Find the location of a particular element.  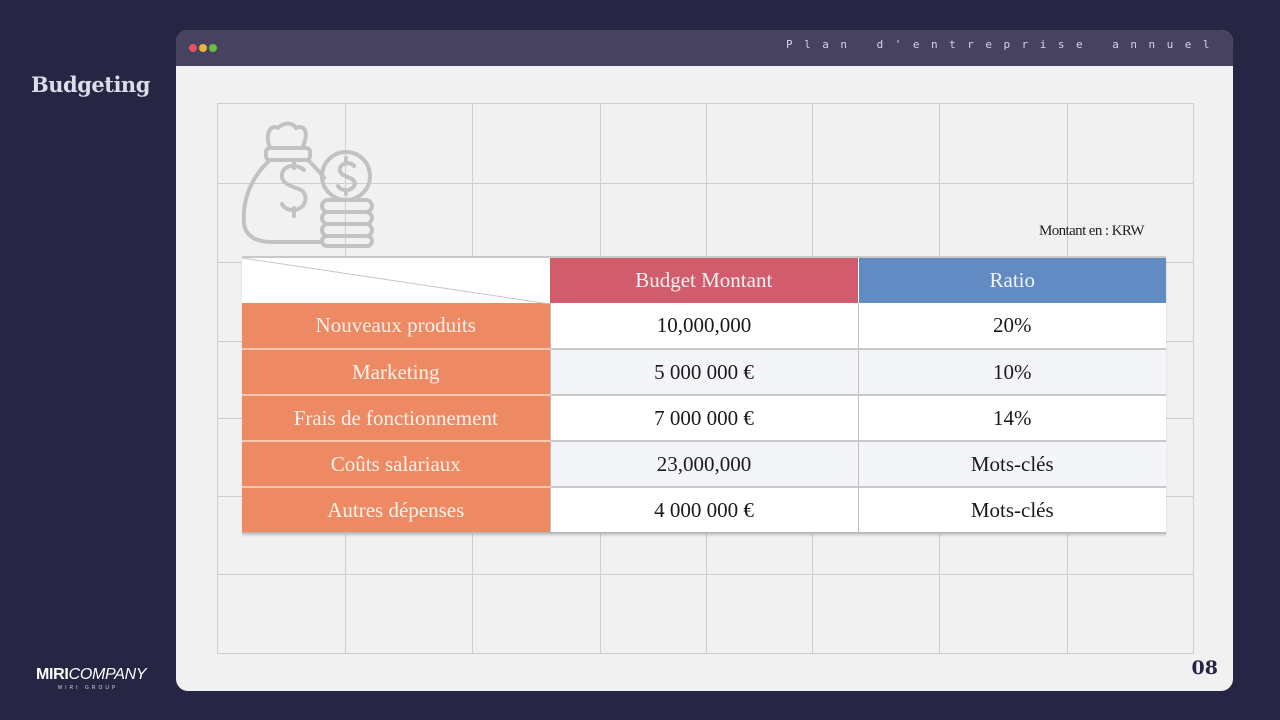

logo-brand-right: COMPANY is located at coordinates (107, 674).